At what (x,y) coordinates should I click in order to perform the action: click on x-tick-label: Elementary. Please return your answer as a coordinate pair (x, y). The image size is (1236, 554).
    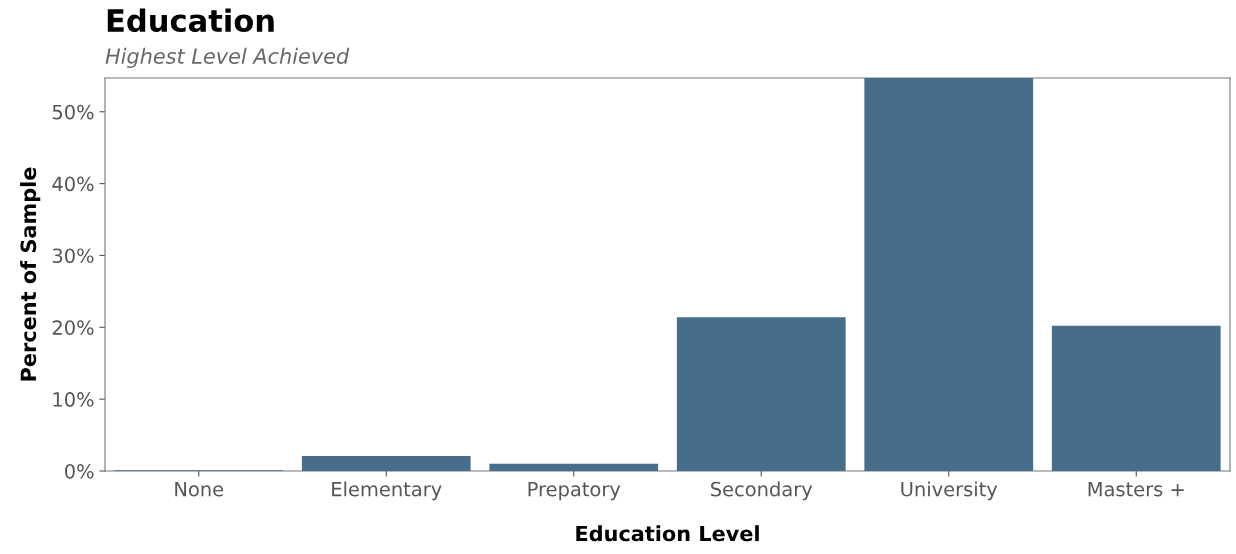
    Looking at the image, I should click on (387, 491).